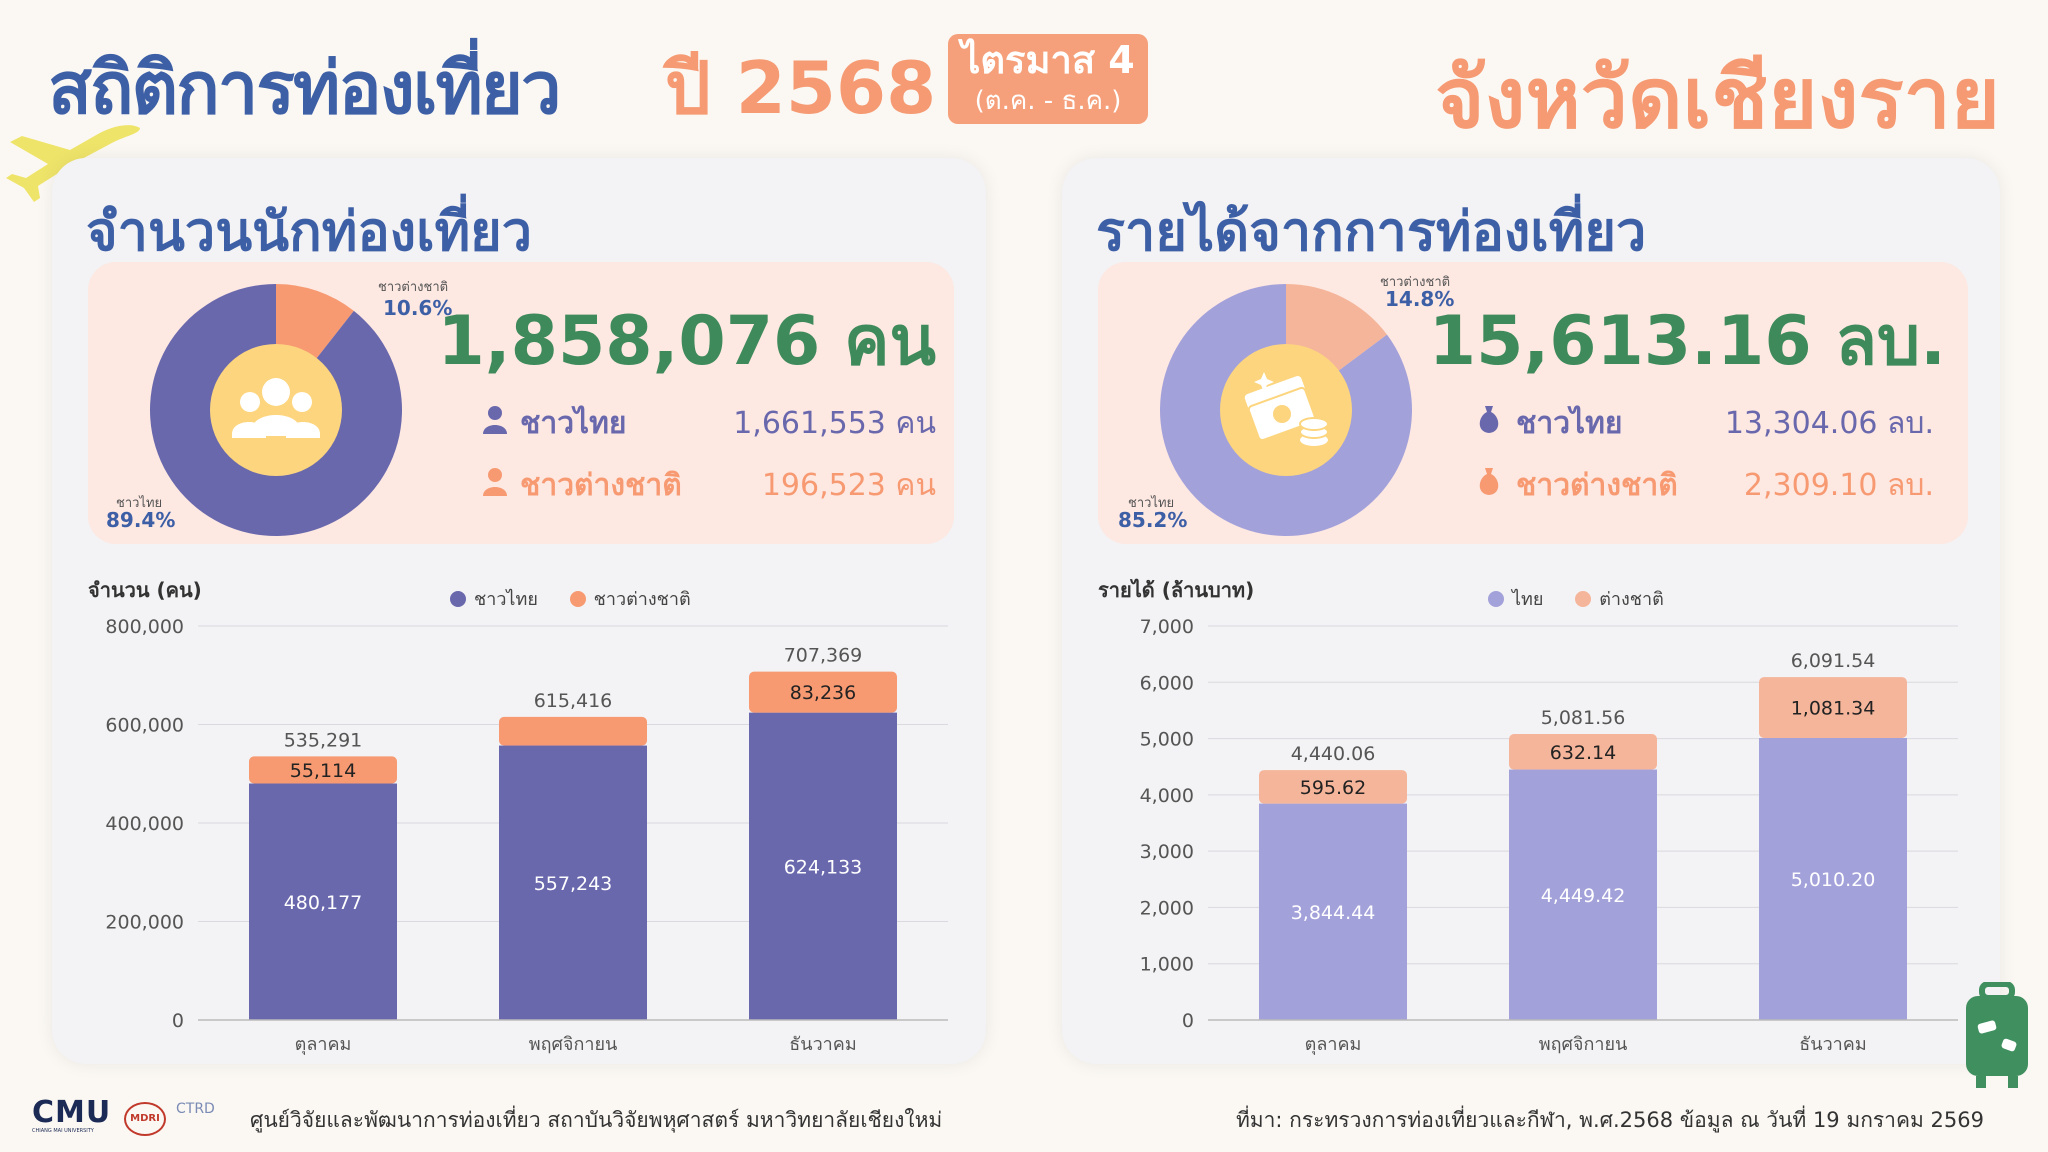 Image resolution: width=2048 pixels, height=1152 pixels. I want to click on bar-label-thai: 624,133, so click(823, 867).